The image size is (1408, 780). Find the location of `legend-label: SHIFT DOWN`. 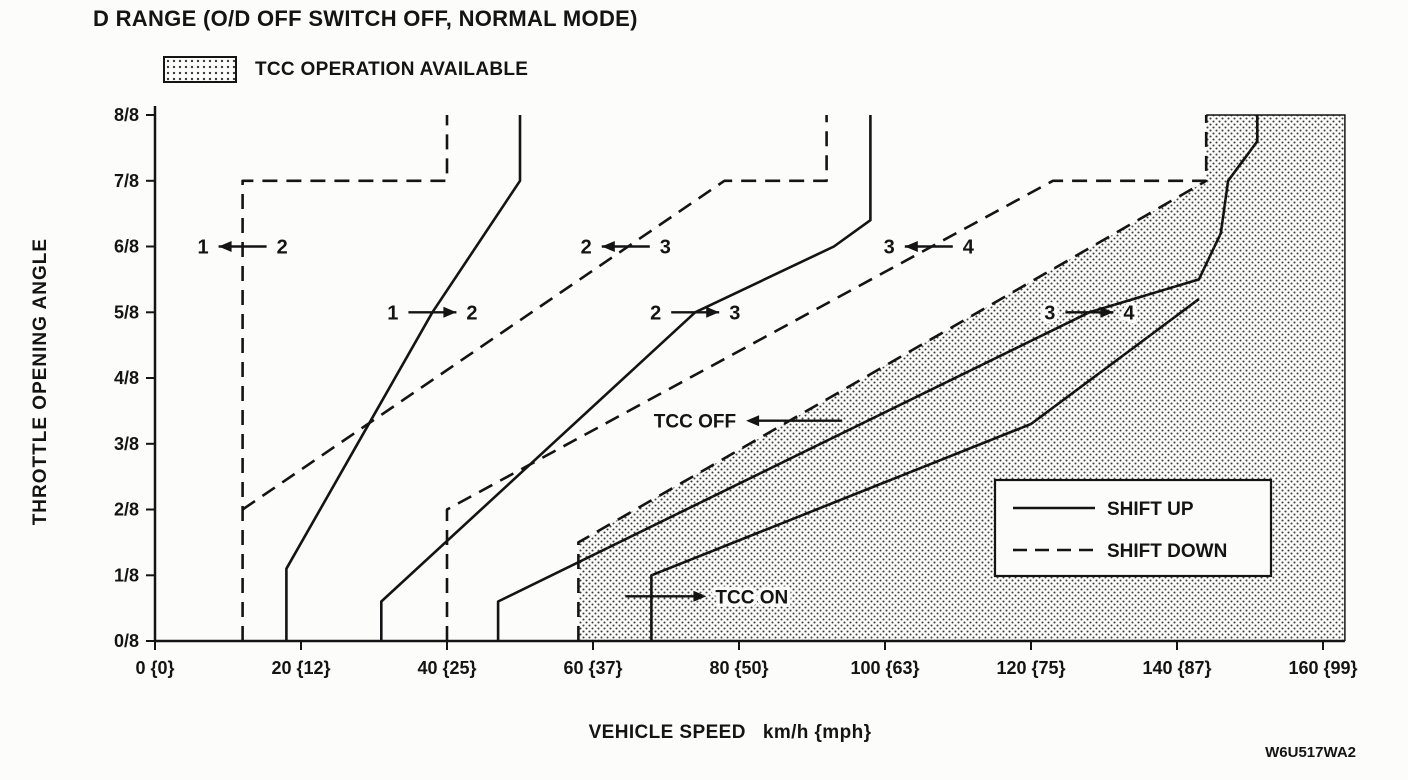

legend-label: SHIFT DOWN is located at coordinates (1167, 551).